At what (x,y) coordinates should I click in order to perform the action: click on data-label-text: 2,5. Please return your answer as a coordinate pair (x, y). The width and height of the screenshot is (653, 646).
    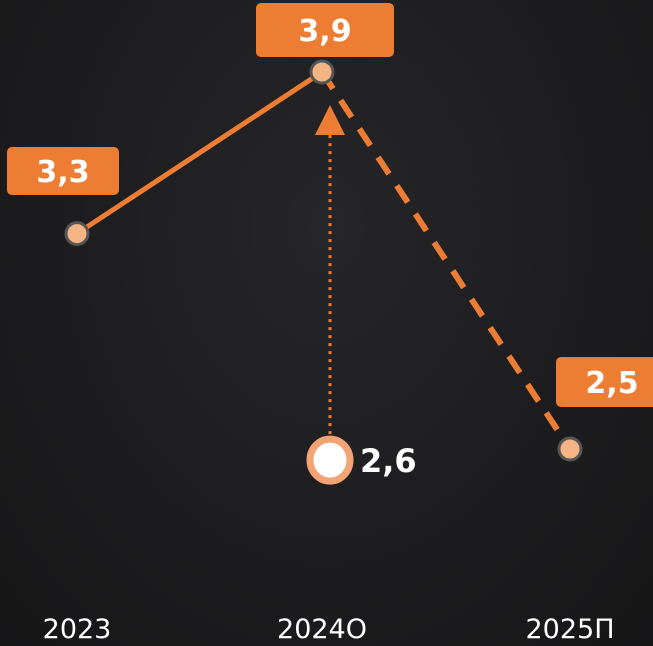
    Looking at the image, I should click on (611, 383).